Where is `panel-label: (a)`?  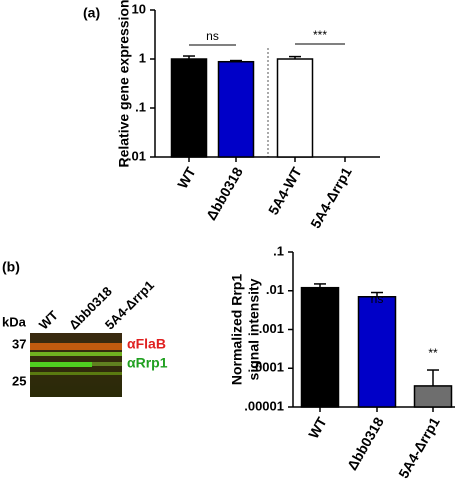
panel-label: (a) is located at coordinates (91, 13).